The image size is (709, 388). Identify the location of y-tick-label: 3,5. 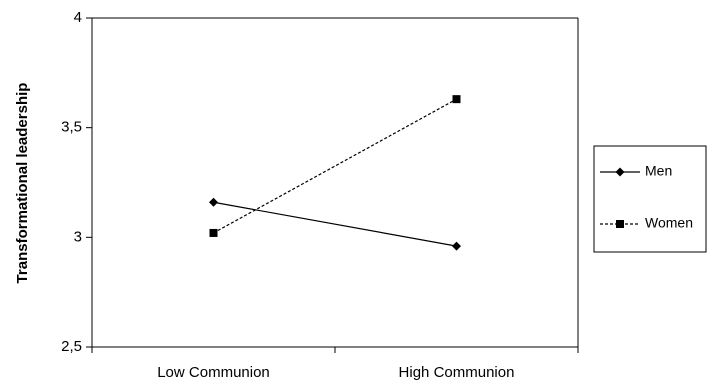
(71, 127).